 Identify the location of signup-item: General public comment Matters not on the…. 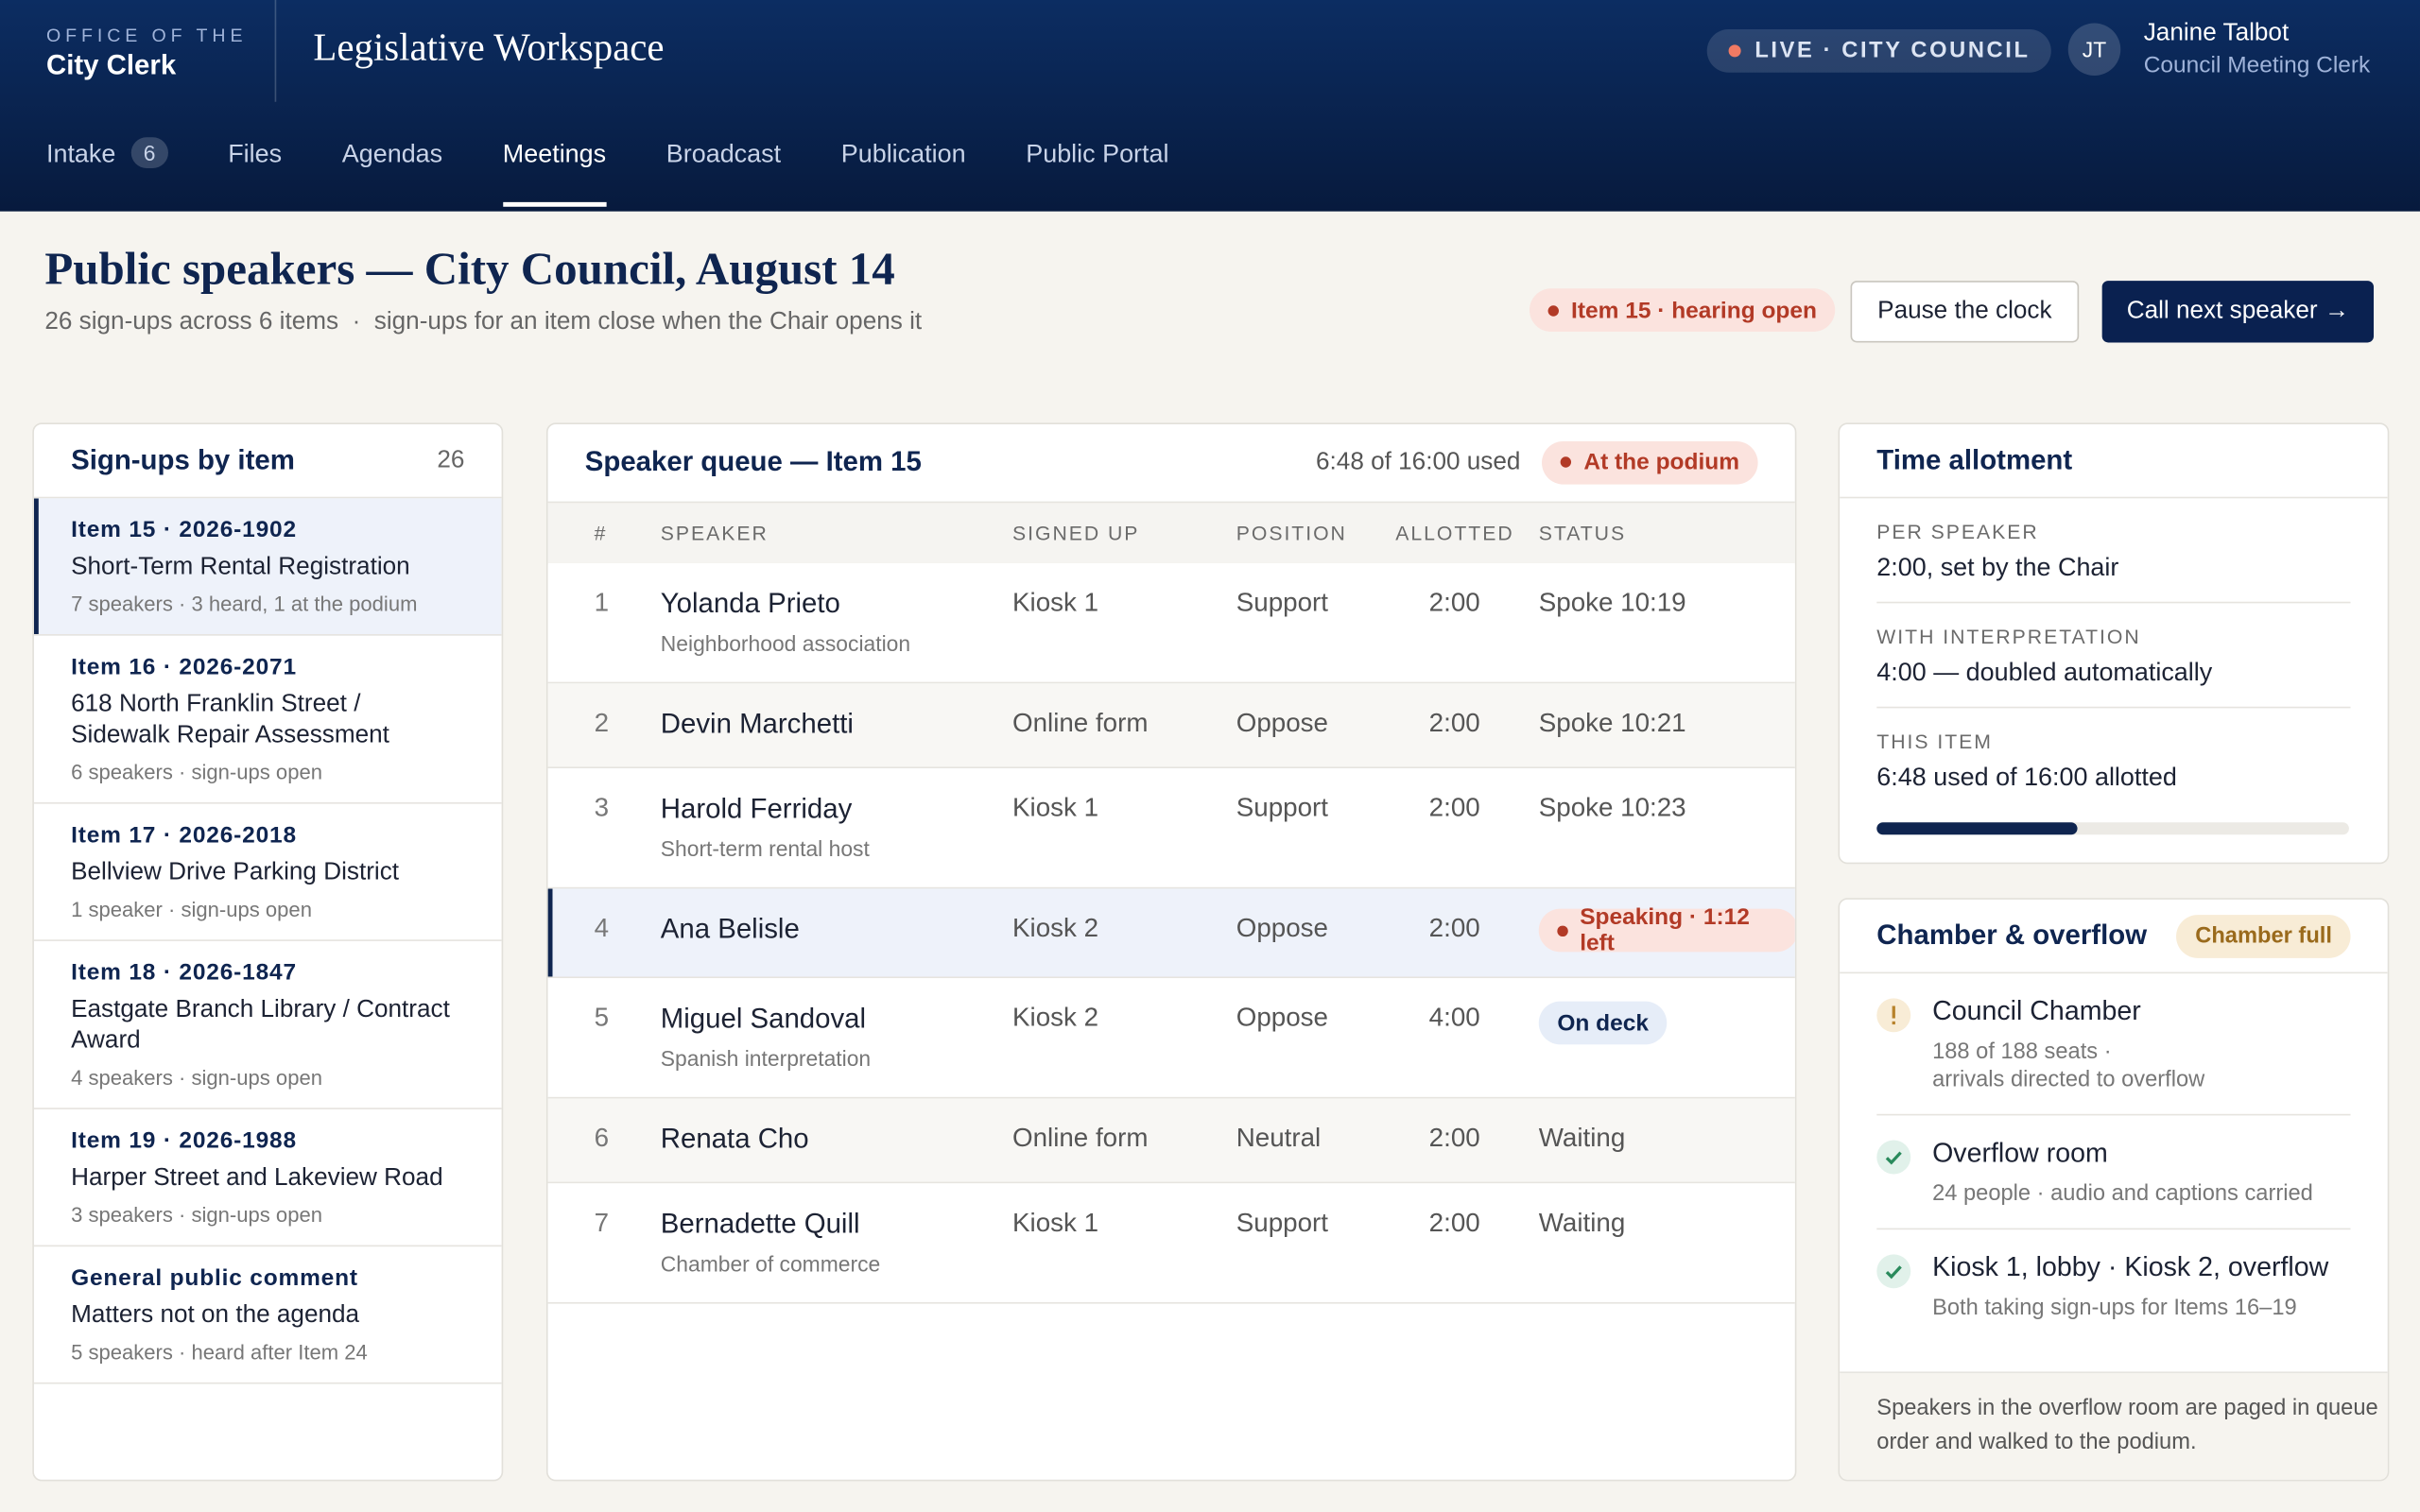
(267, 1315).